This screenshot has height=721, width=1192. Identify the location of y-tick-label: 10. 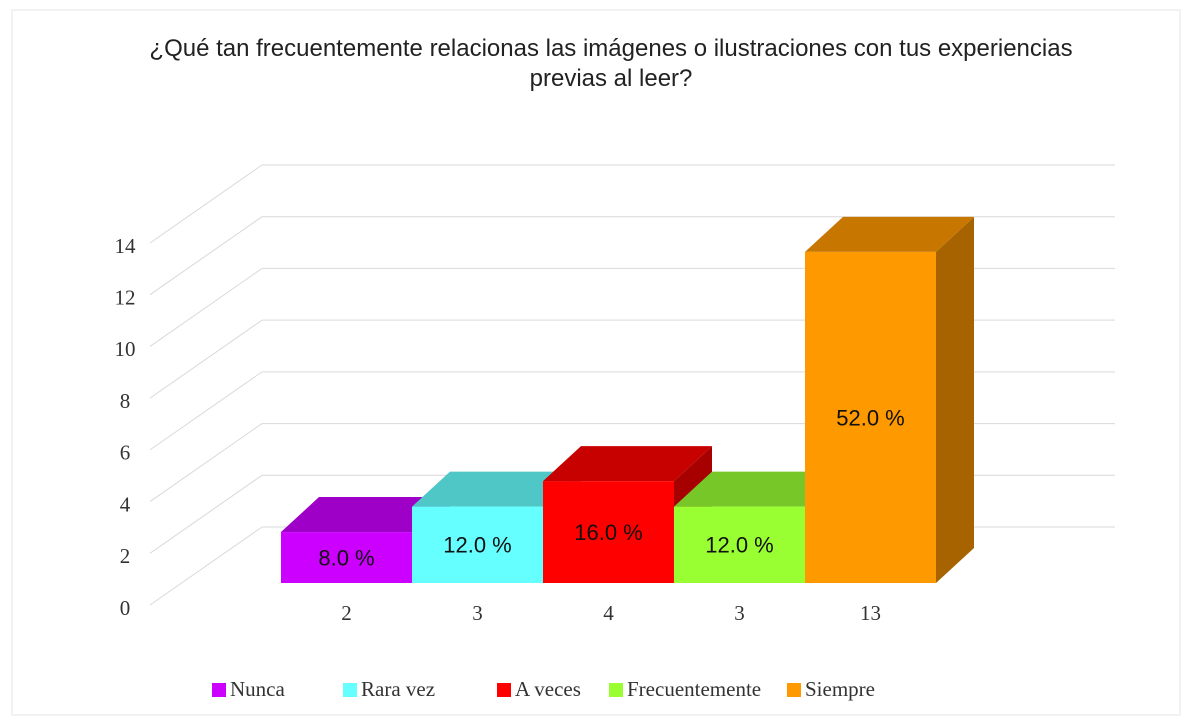
(125, 349).